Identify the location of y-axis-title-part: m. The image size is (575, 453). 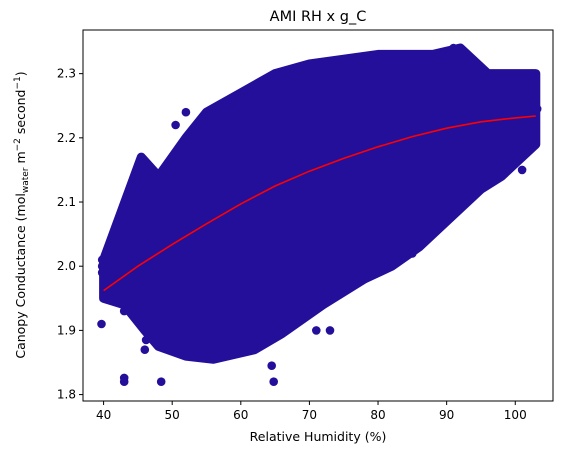
(20, 159).